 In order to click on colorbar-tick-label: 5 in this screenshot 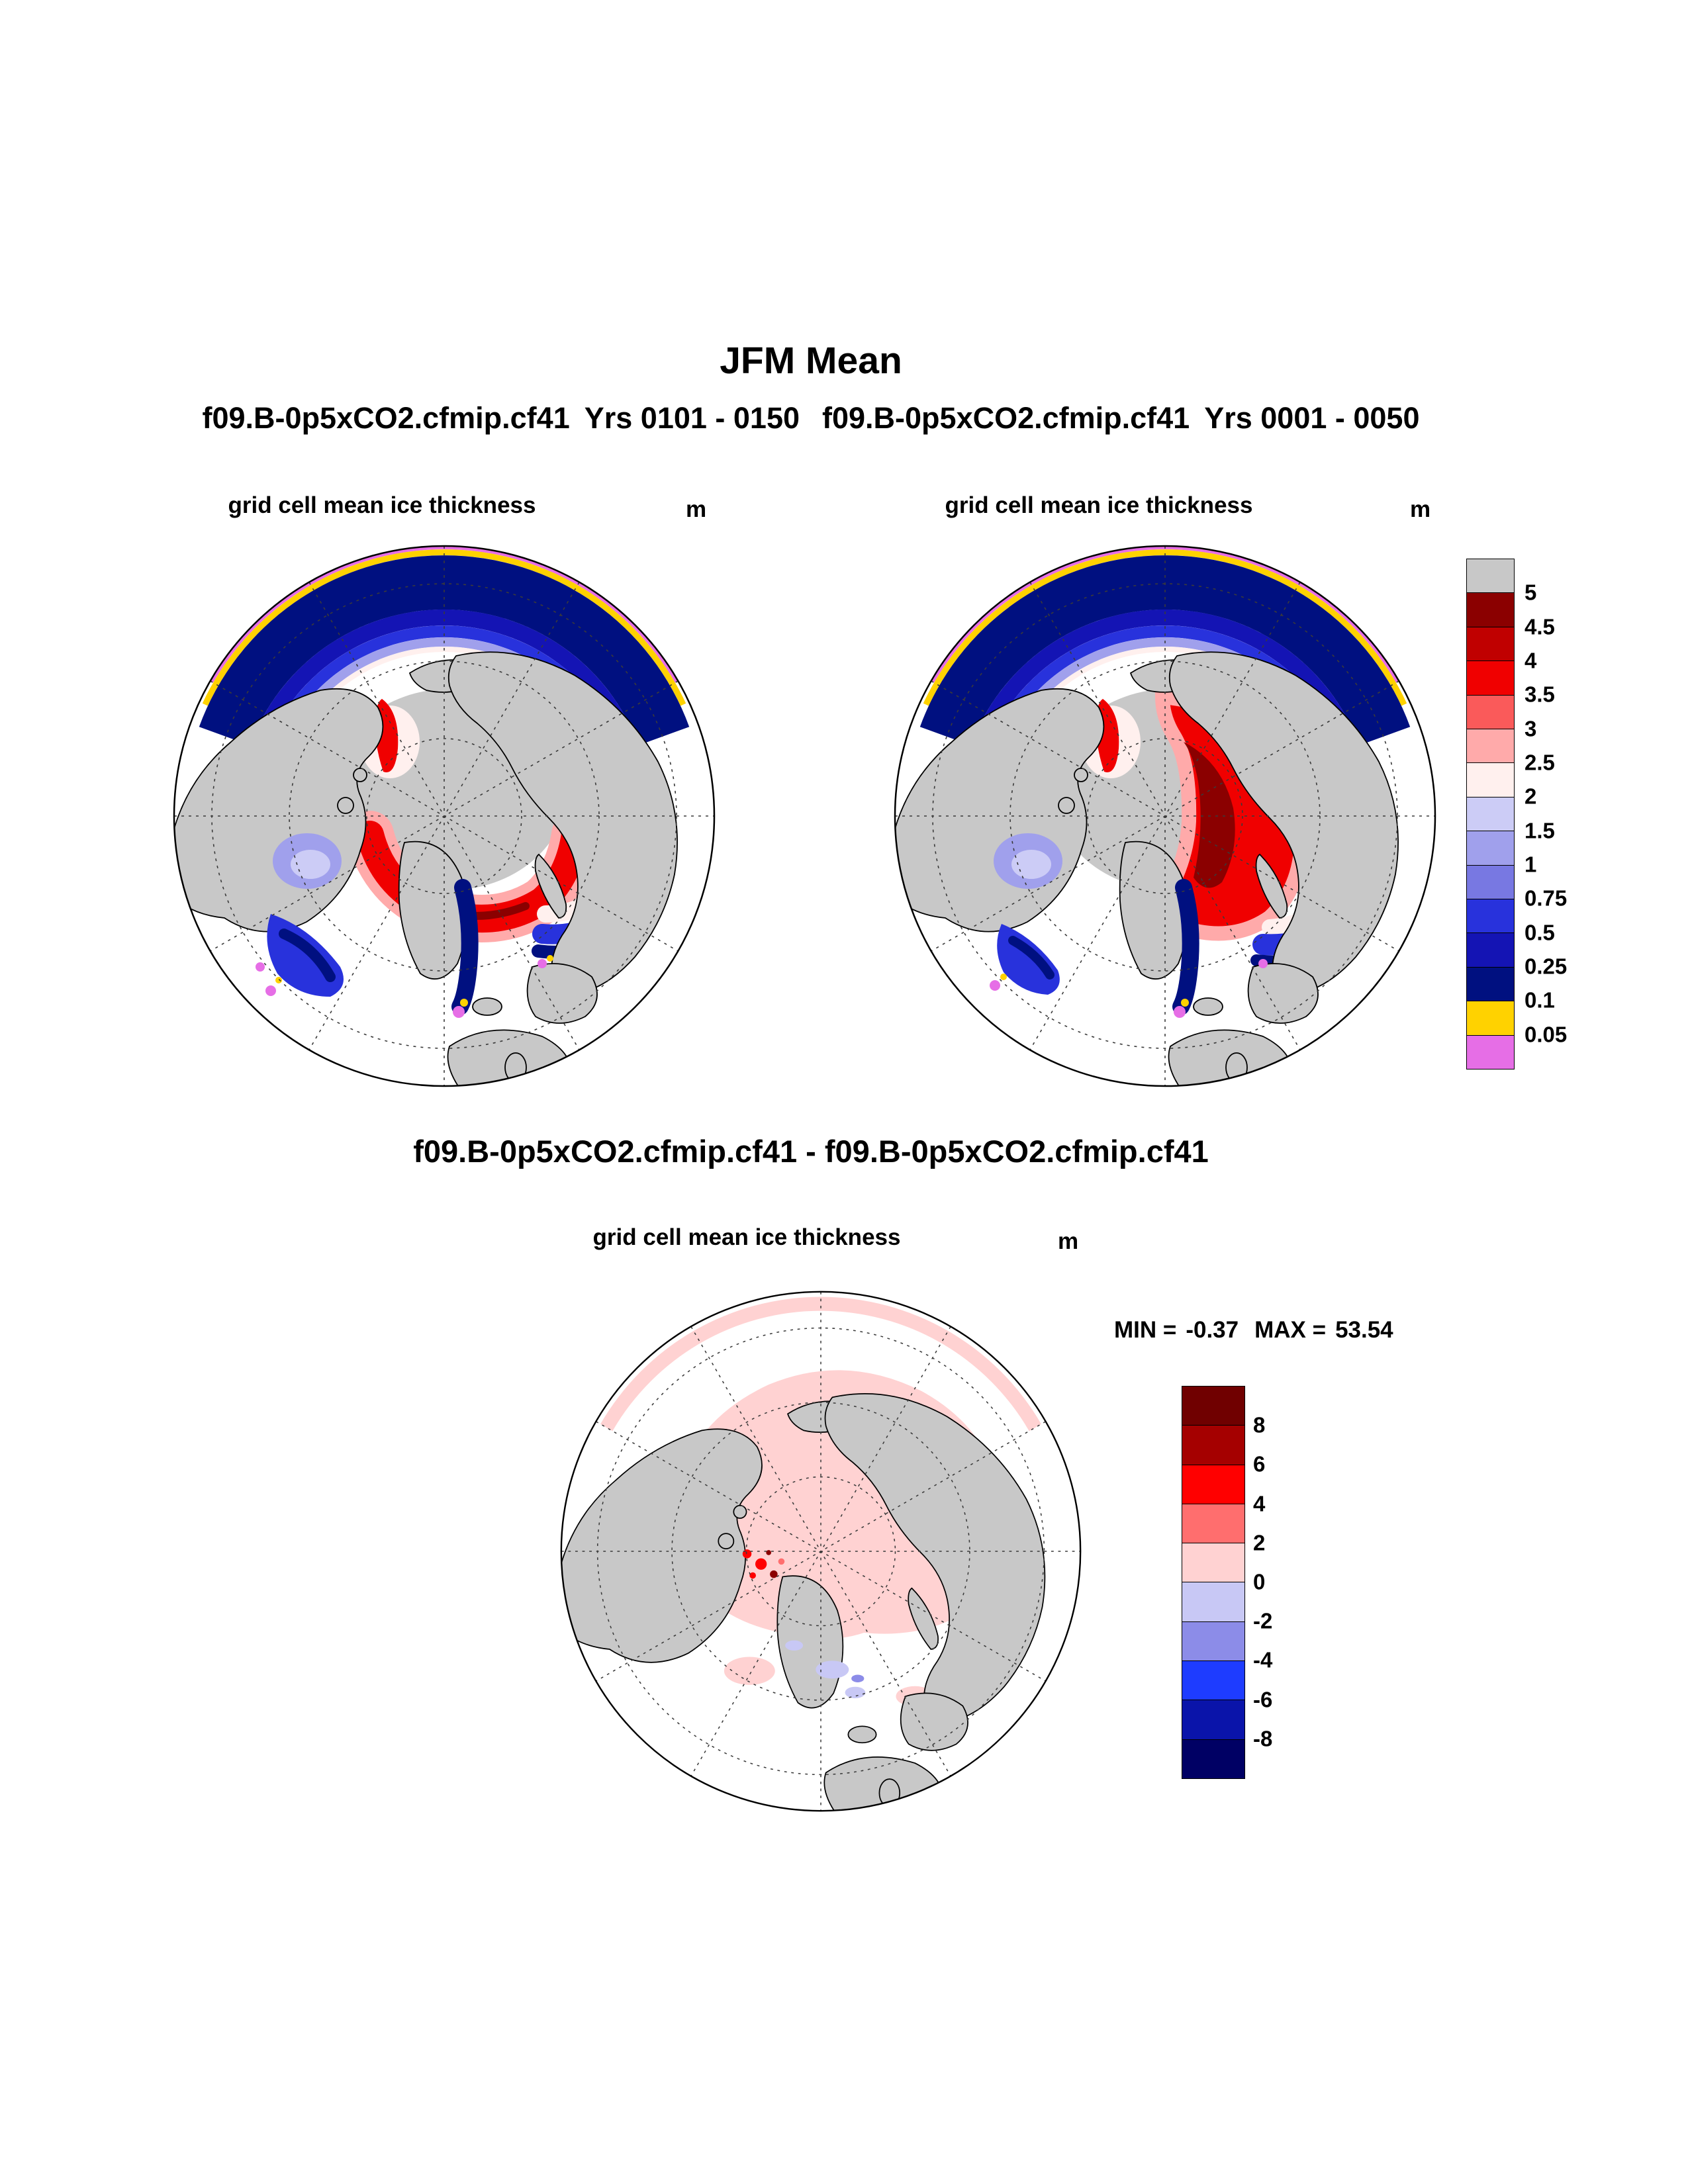, I will do `click(1530, 592)`.